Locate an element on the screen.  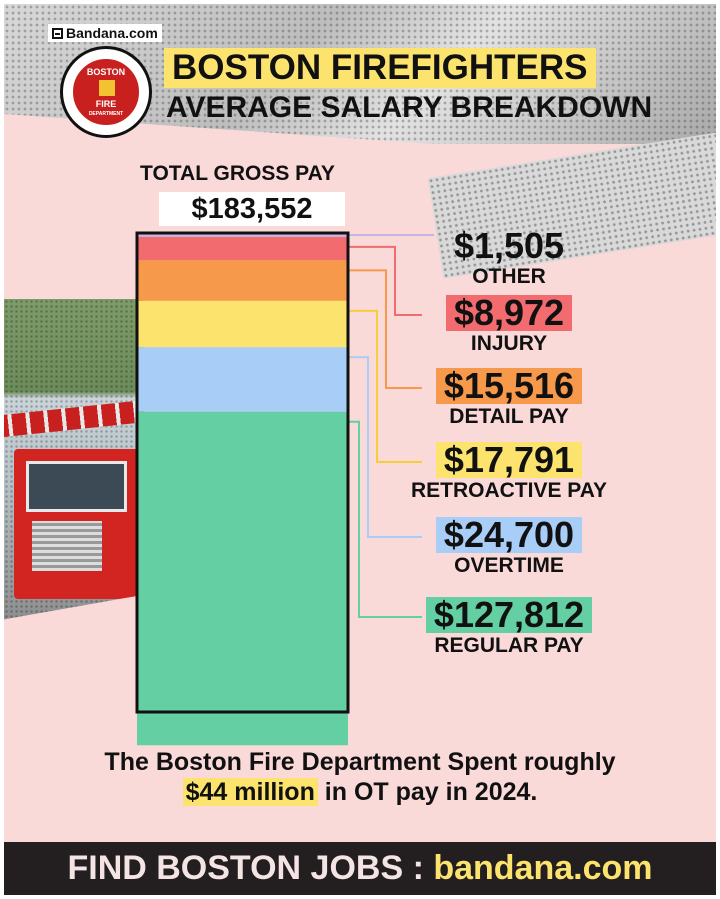
page-title: BOSTON FIREFIGHTERS is located at coordinates (380, 68).